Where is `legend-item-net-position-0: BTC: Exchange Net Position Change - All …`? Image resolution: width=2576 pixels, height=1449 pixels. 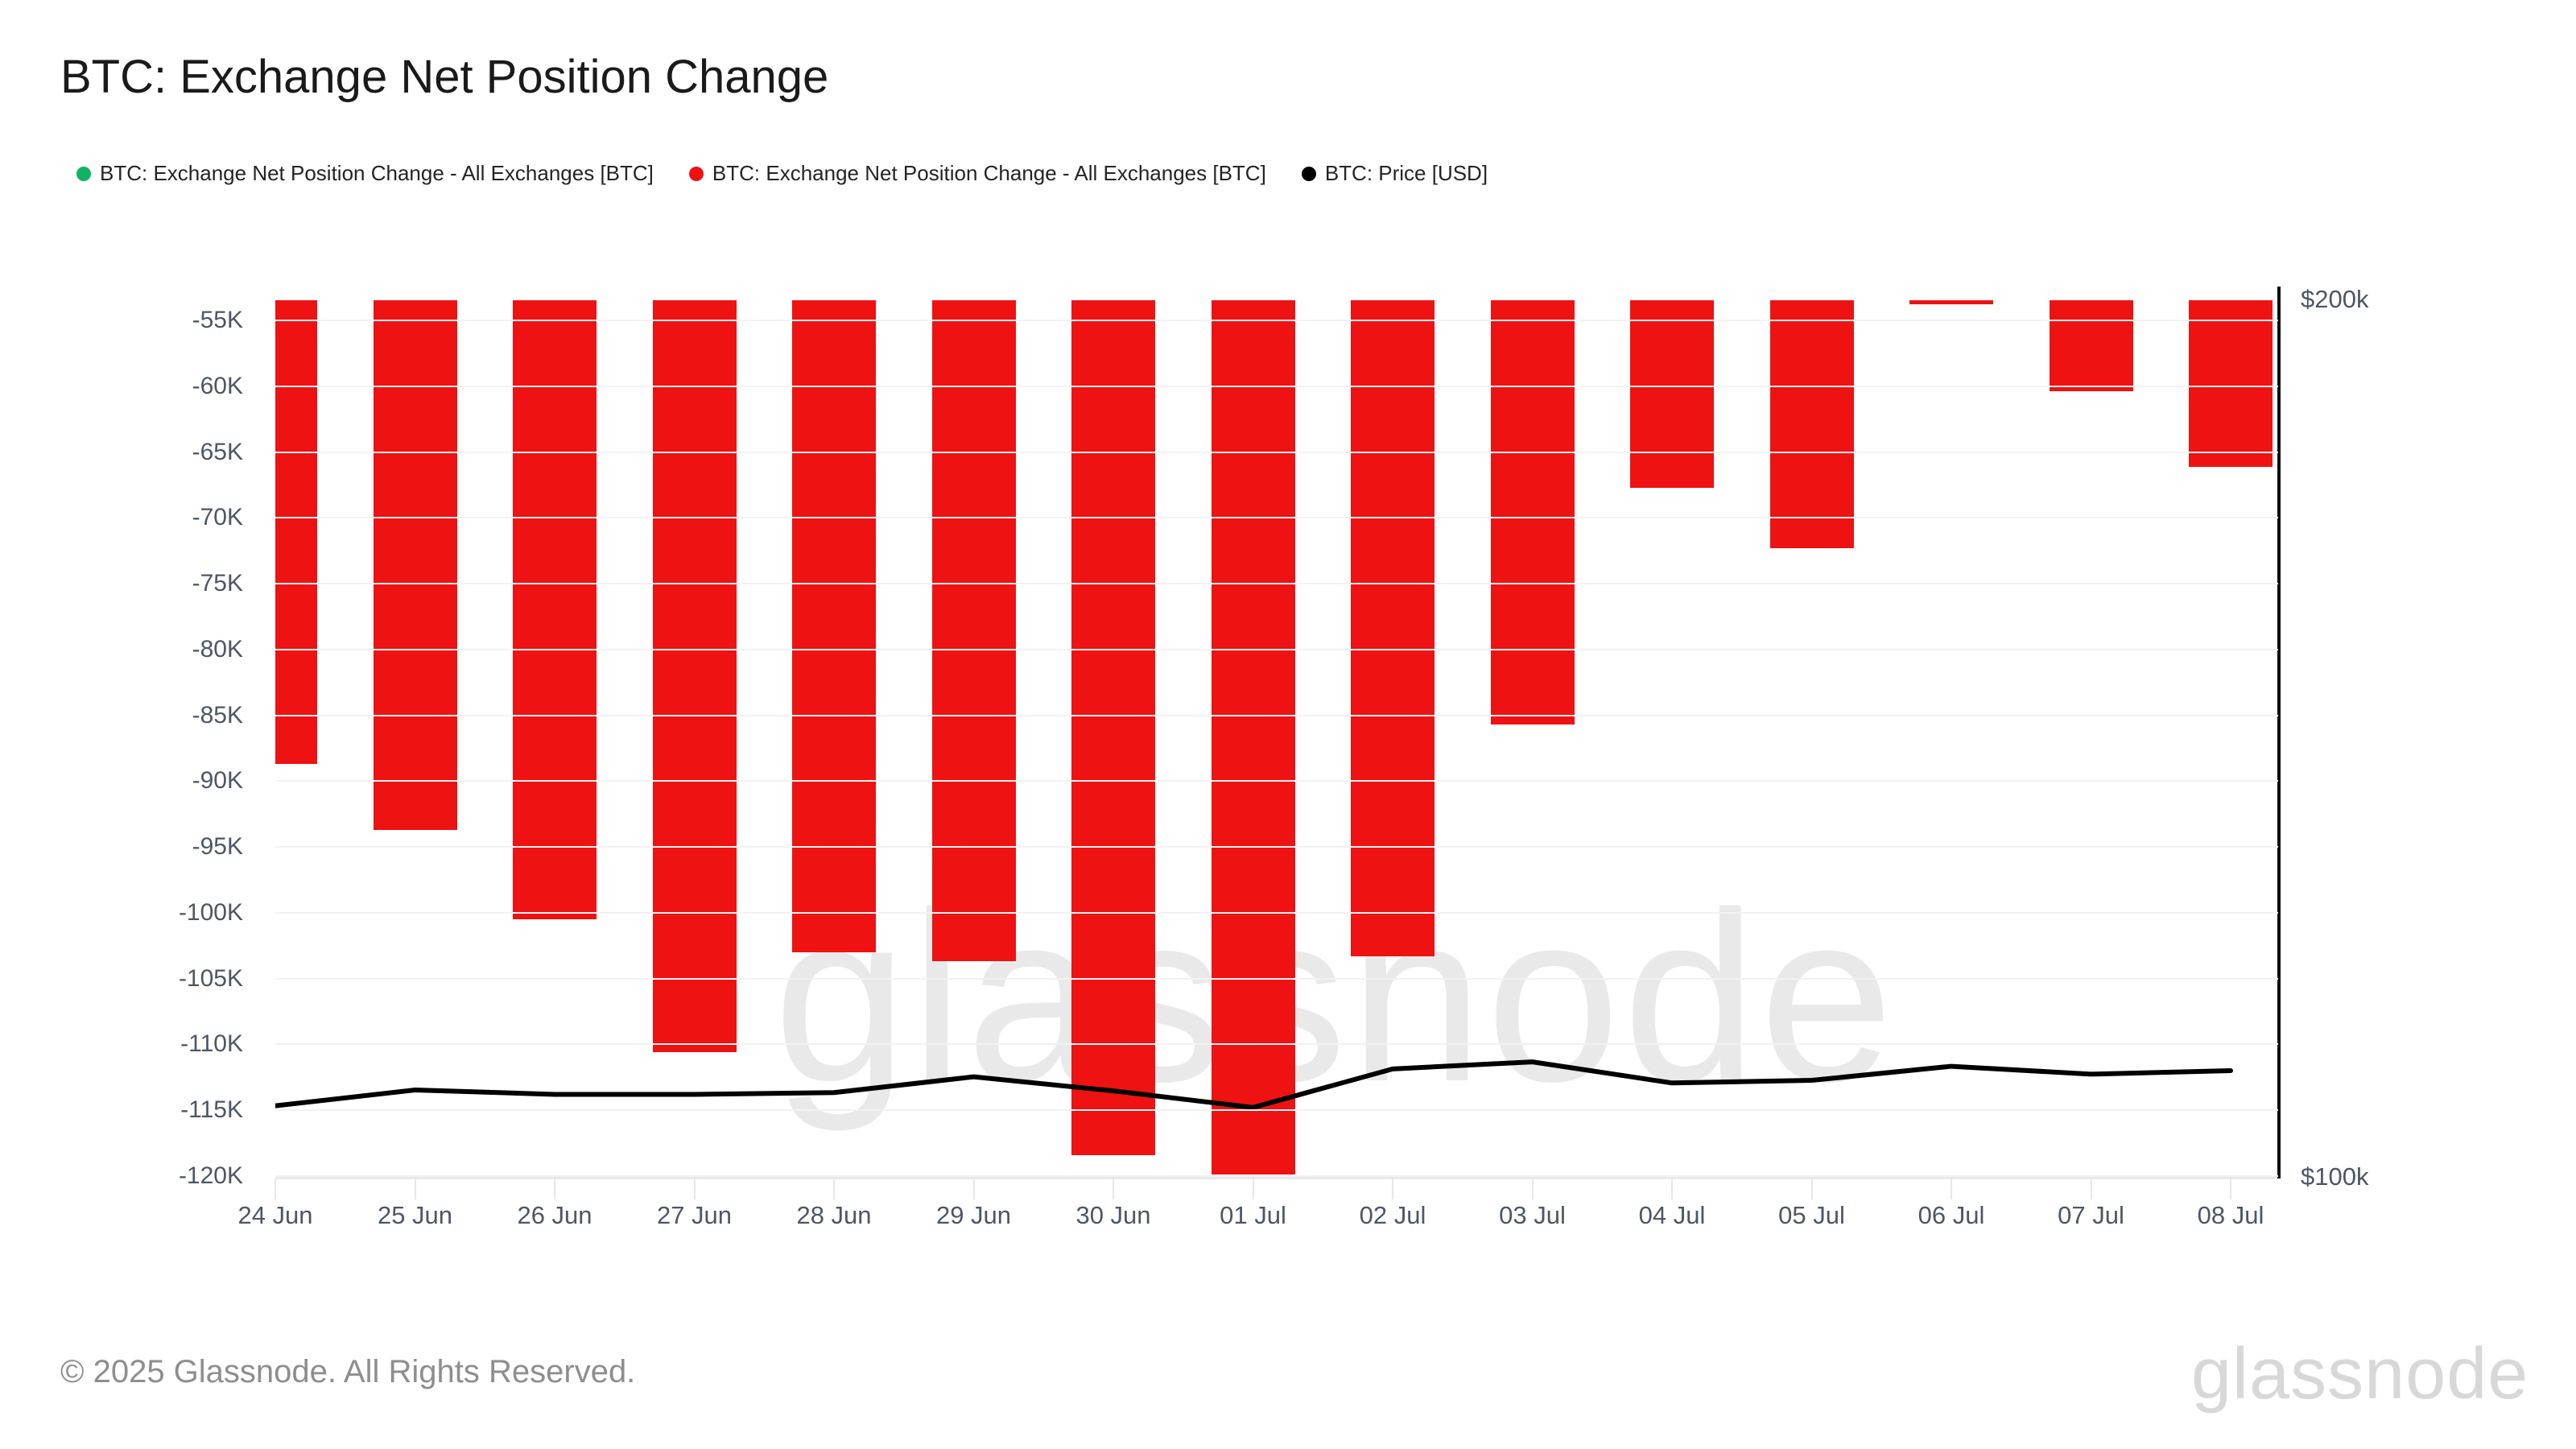
legend-item-net-position-0: BTC: Exchange Net Position Change - All … is located at coordinates (365, 173).